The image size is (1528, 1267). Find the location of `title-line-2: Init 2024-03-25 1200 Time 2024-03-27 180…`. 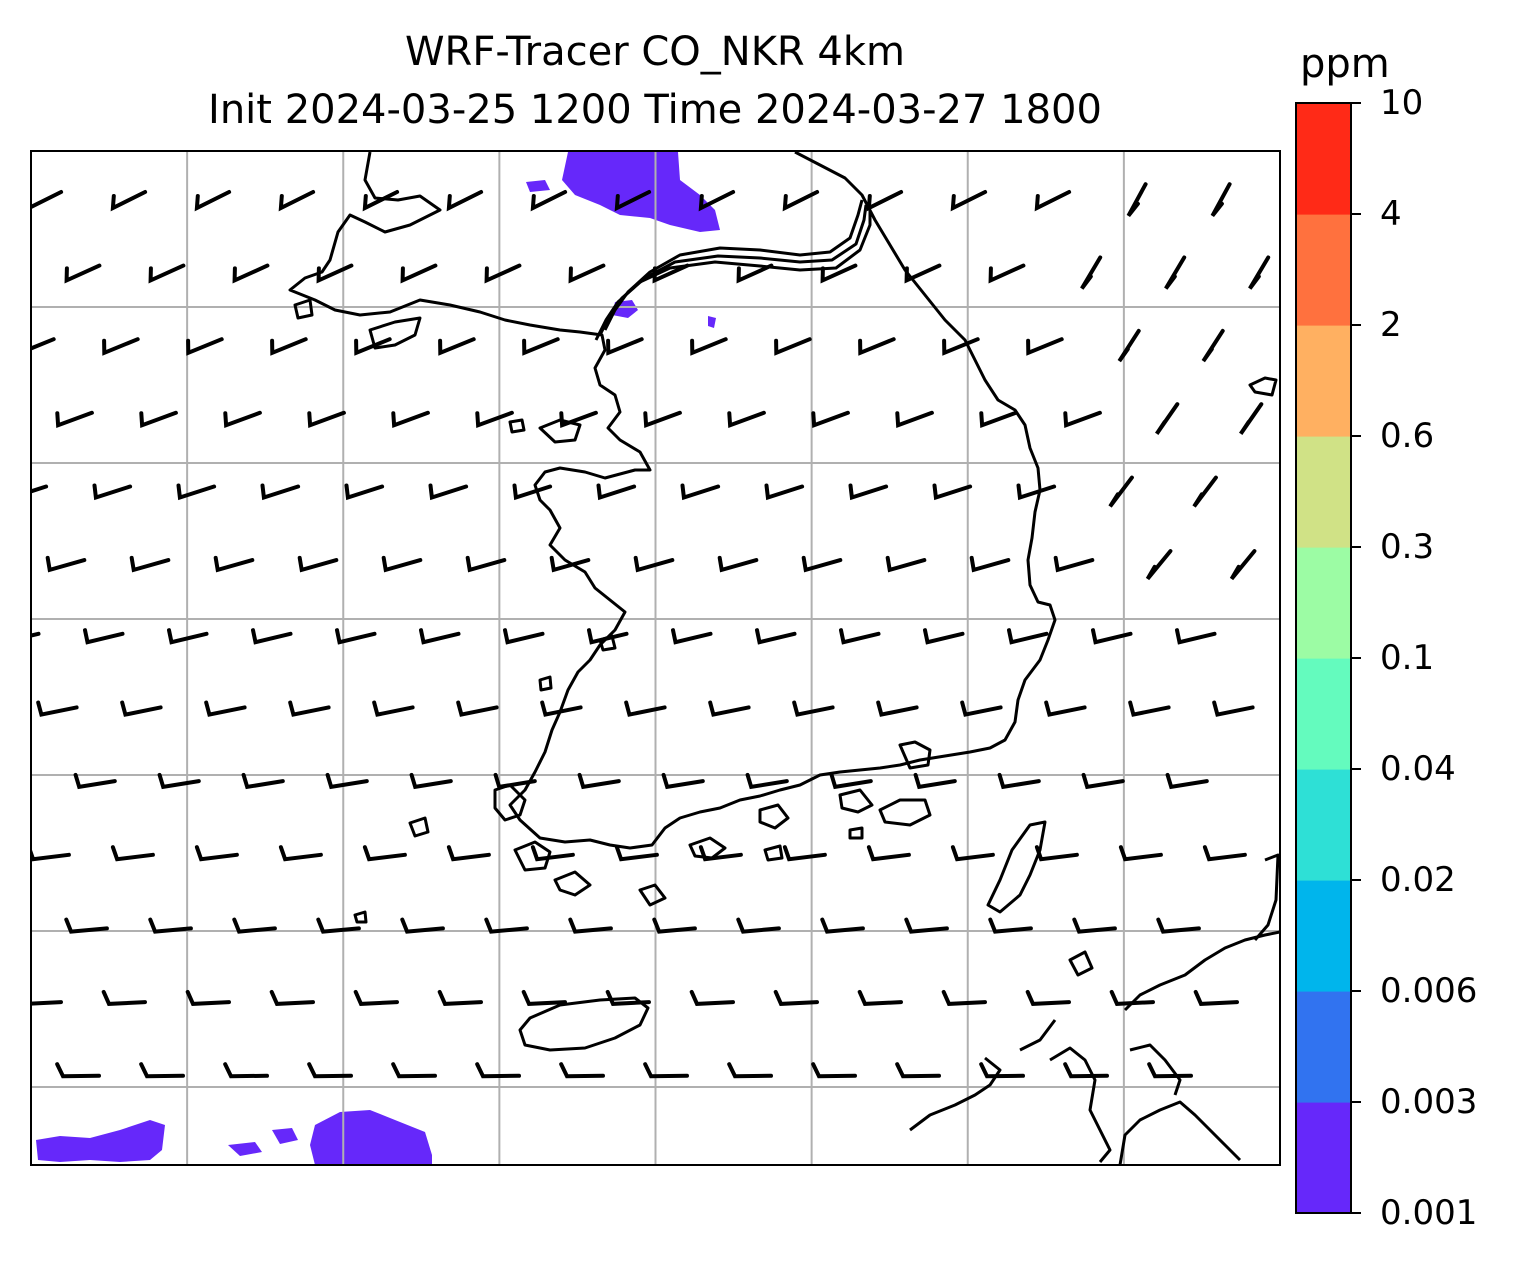

title-line-2: Init 2024-03-25 1200 Time 2024-03-27 180… is located at coordinates (655, 110).